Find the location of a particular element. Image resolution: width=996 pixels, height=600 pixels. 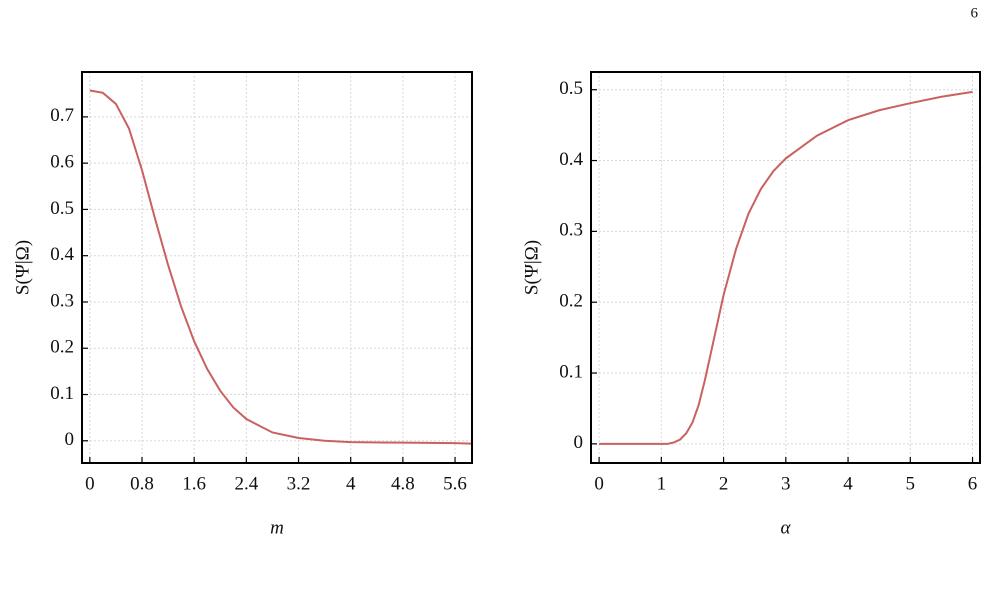

x-tick-label: 5 is located at coordinates (911, 483).